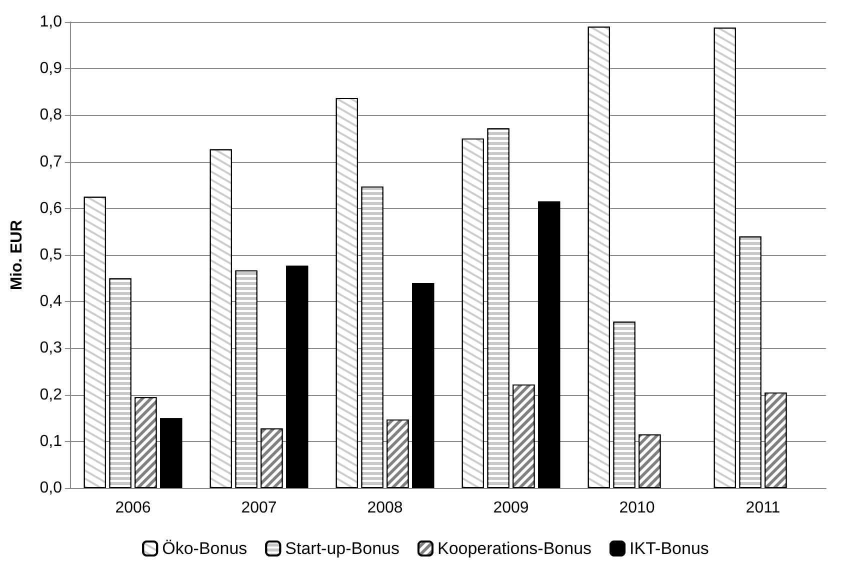 This screenshot has width=851, height=564. What do you see at coordinates (51, 348) in the screenshot?
I see `y-tick-label: 0,3` at bounding box center [51, 348].